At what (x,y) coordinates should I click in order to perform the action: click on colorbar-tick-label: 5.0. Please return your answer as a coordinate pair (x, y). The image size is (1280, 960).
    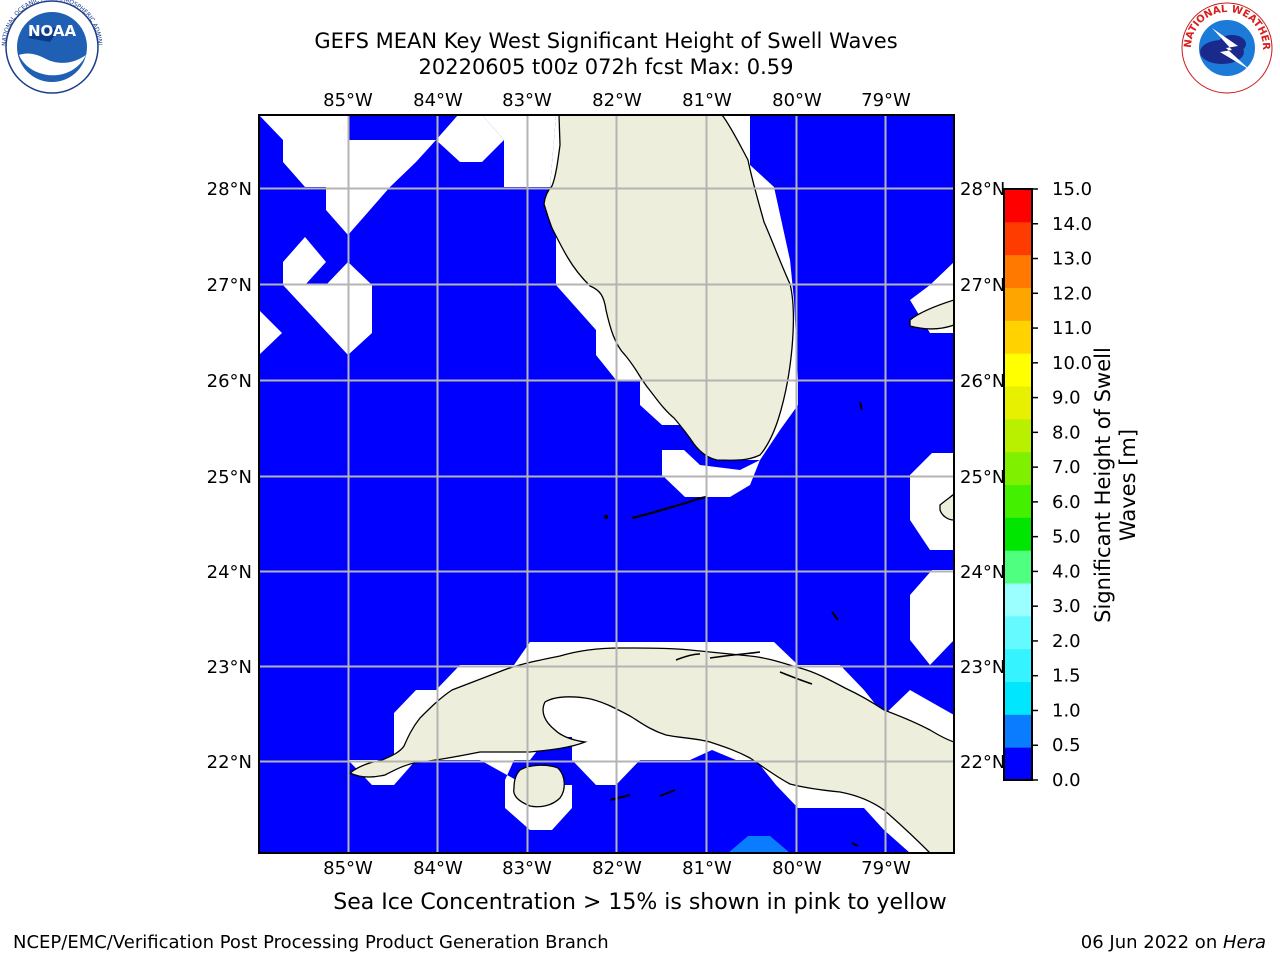
    Looking at the image, I should click on (1066, 537).